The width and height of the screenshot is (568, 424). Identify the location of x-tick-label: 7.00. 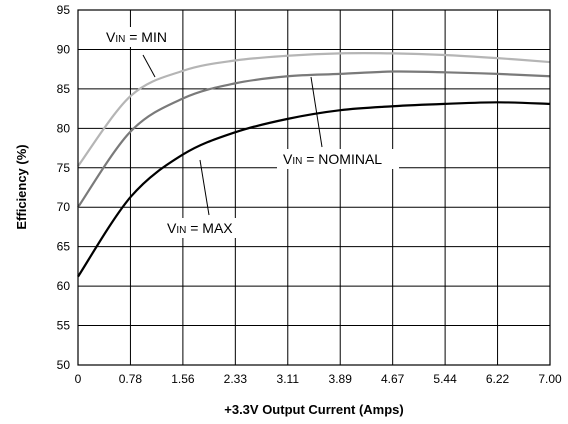
(550, 379).